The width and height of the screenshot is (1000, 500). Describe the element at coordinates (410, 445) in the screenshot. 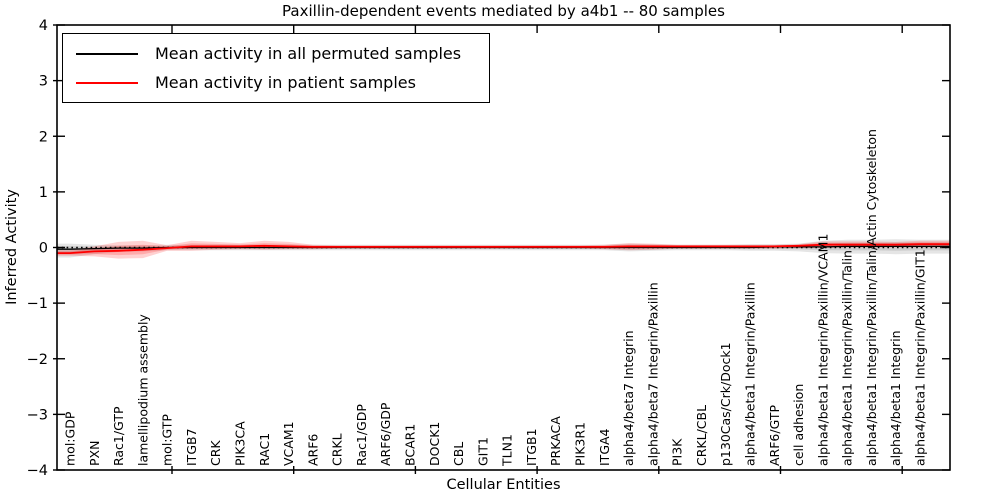

I see `x-tick-label: BCAR1` at that location.